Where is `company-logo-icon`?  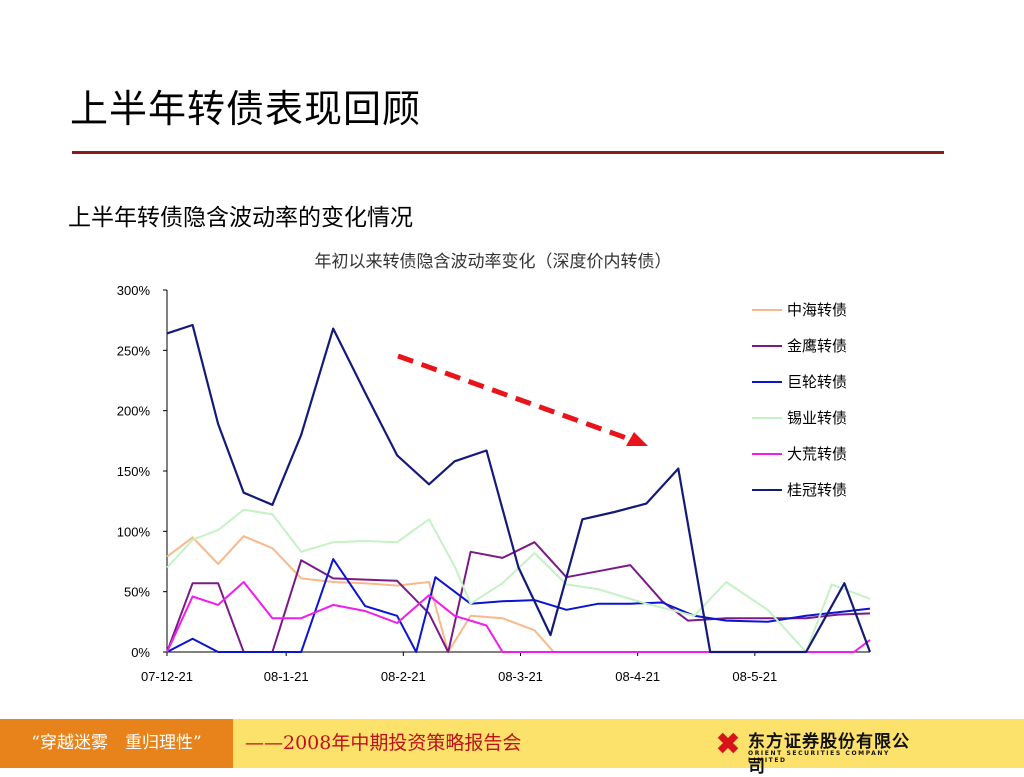 company-logo-icon is located at coordinates (728, 743).